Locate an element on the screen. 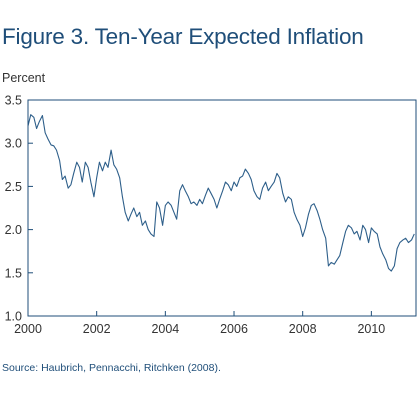 Image resolution: width=420 pixels, height=404 pixels. chart-title: Figure 3. Ten-Year Expected Inflation is located at coordinates (183, 36).